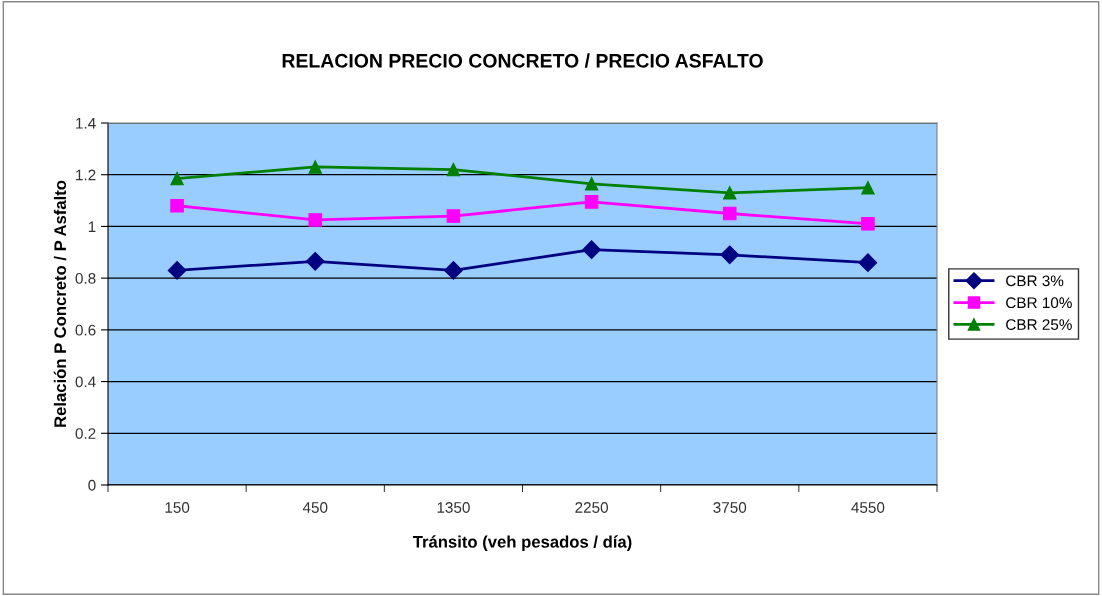 The height and width of the screenshot is (596, 1102). I want to click on y-axis-title: Relación P Concreto / P Asfalto, so click(60, 303).